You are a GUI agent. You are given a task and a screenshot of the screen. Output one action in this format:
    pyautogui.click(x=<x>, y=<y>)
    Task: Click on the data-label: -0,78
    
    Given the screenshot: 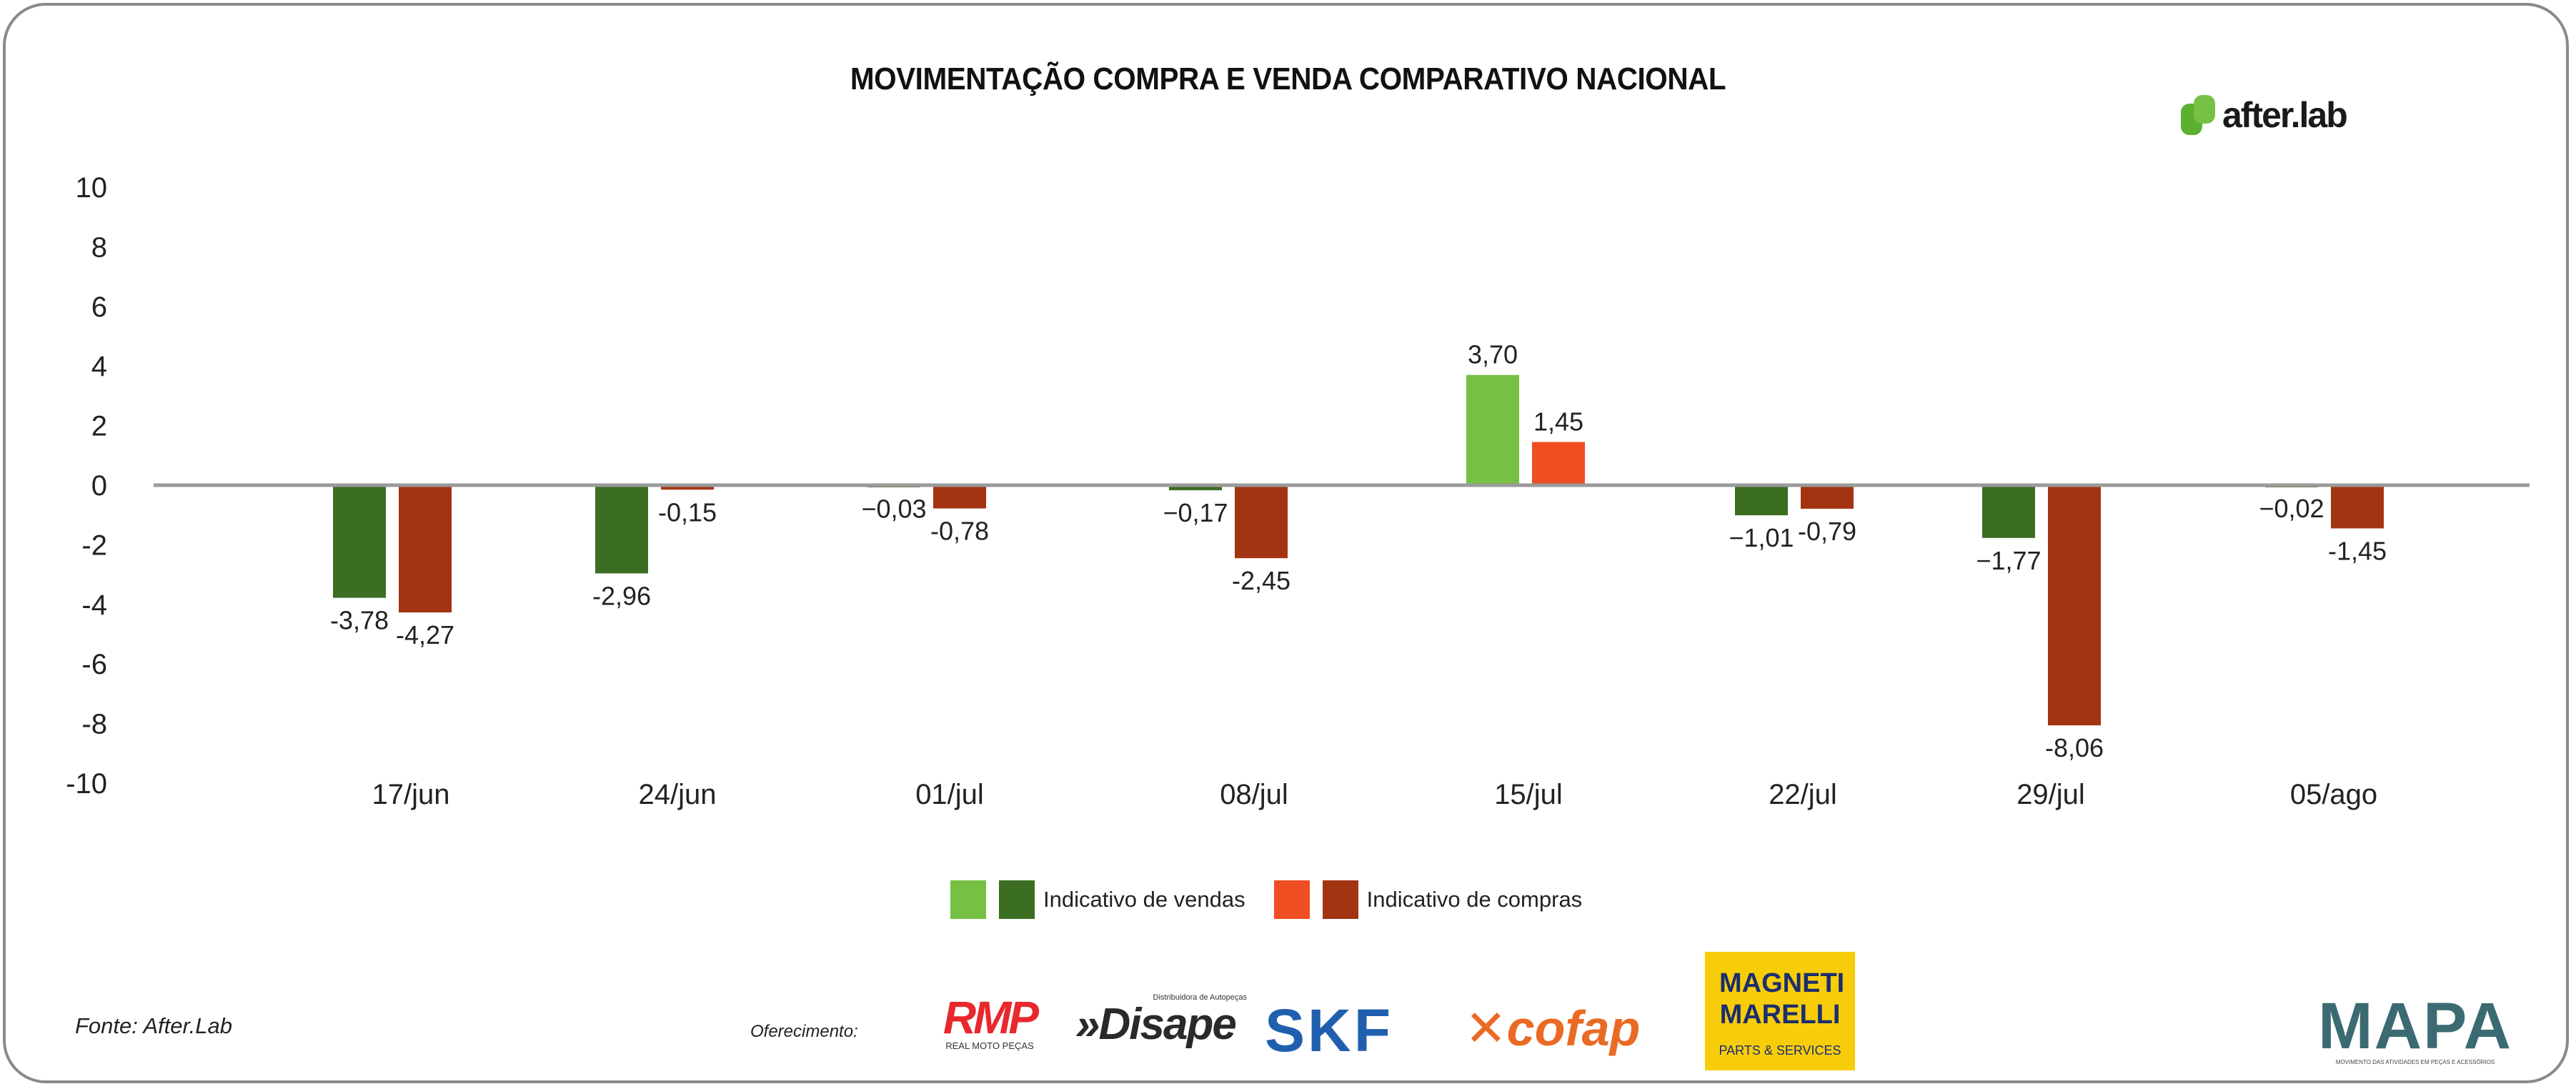 What is the action you would take?
    pyautogui.click(x=959, y=531)
    